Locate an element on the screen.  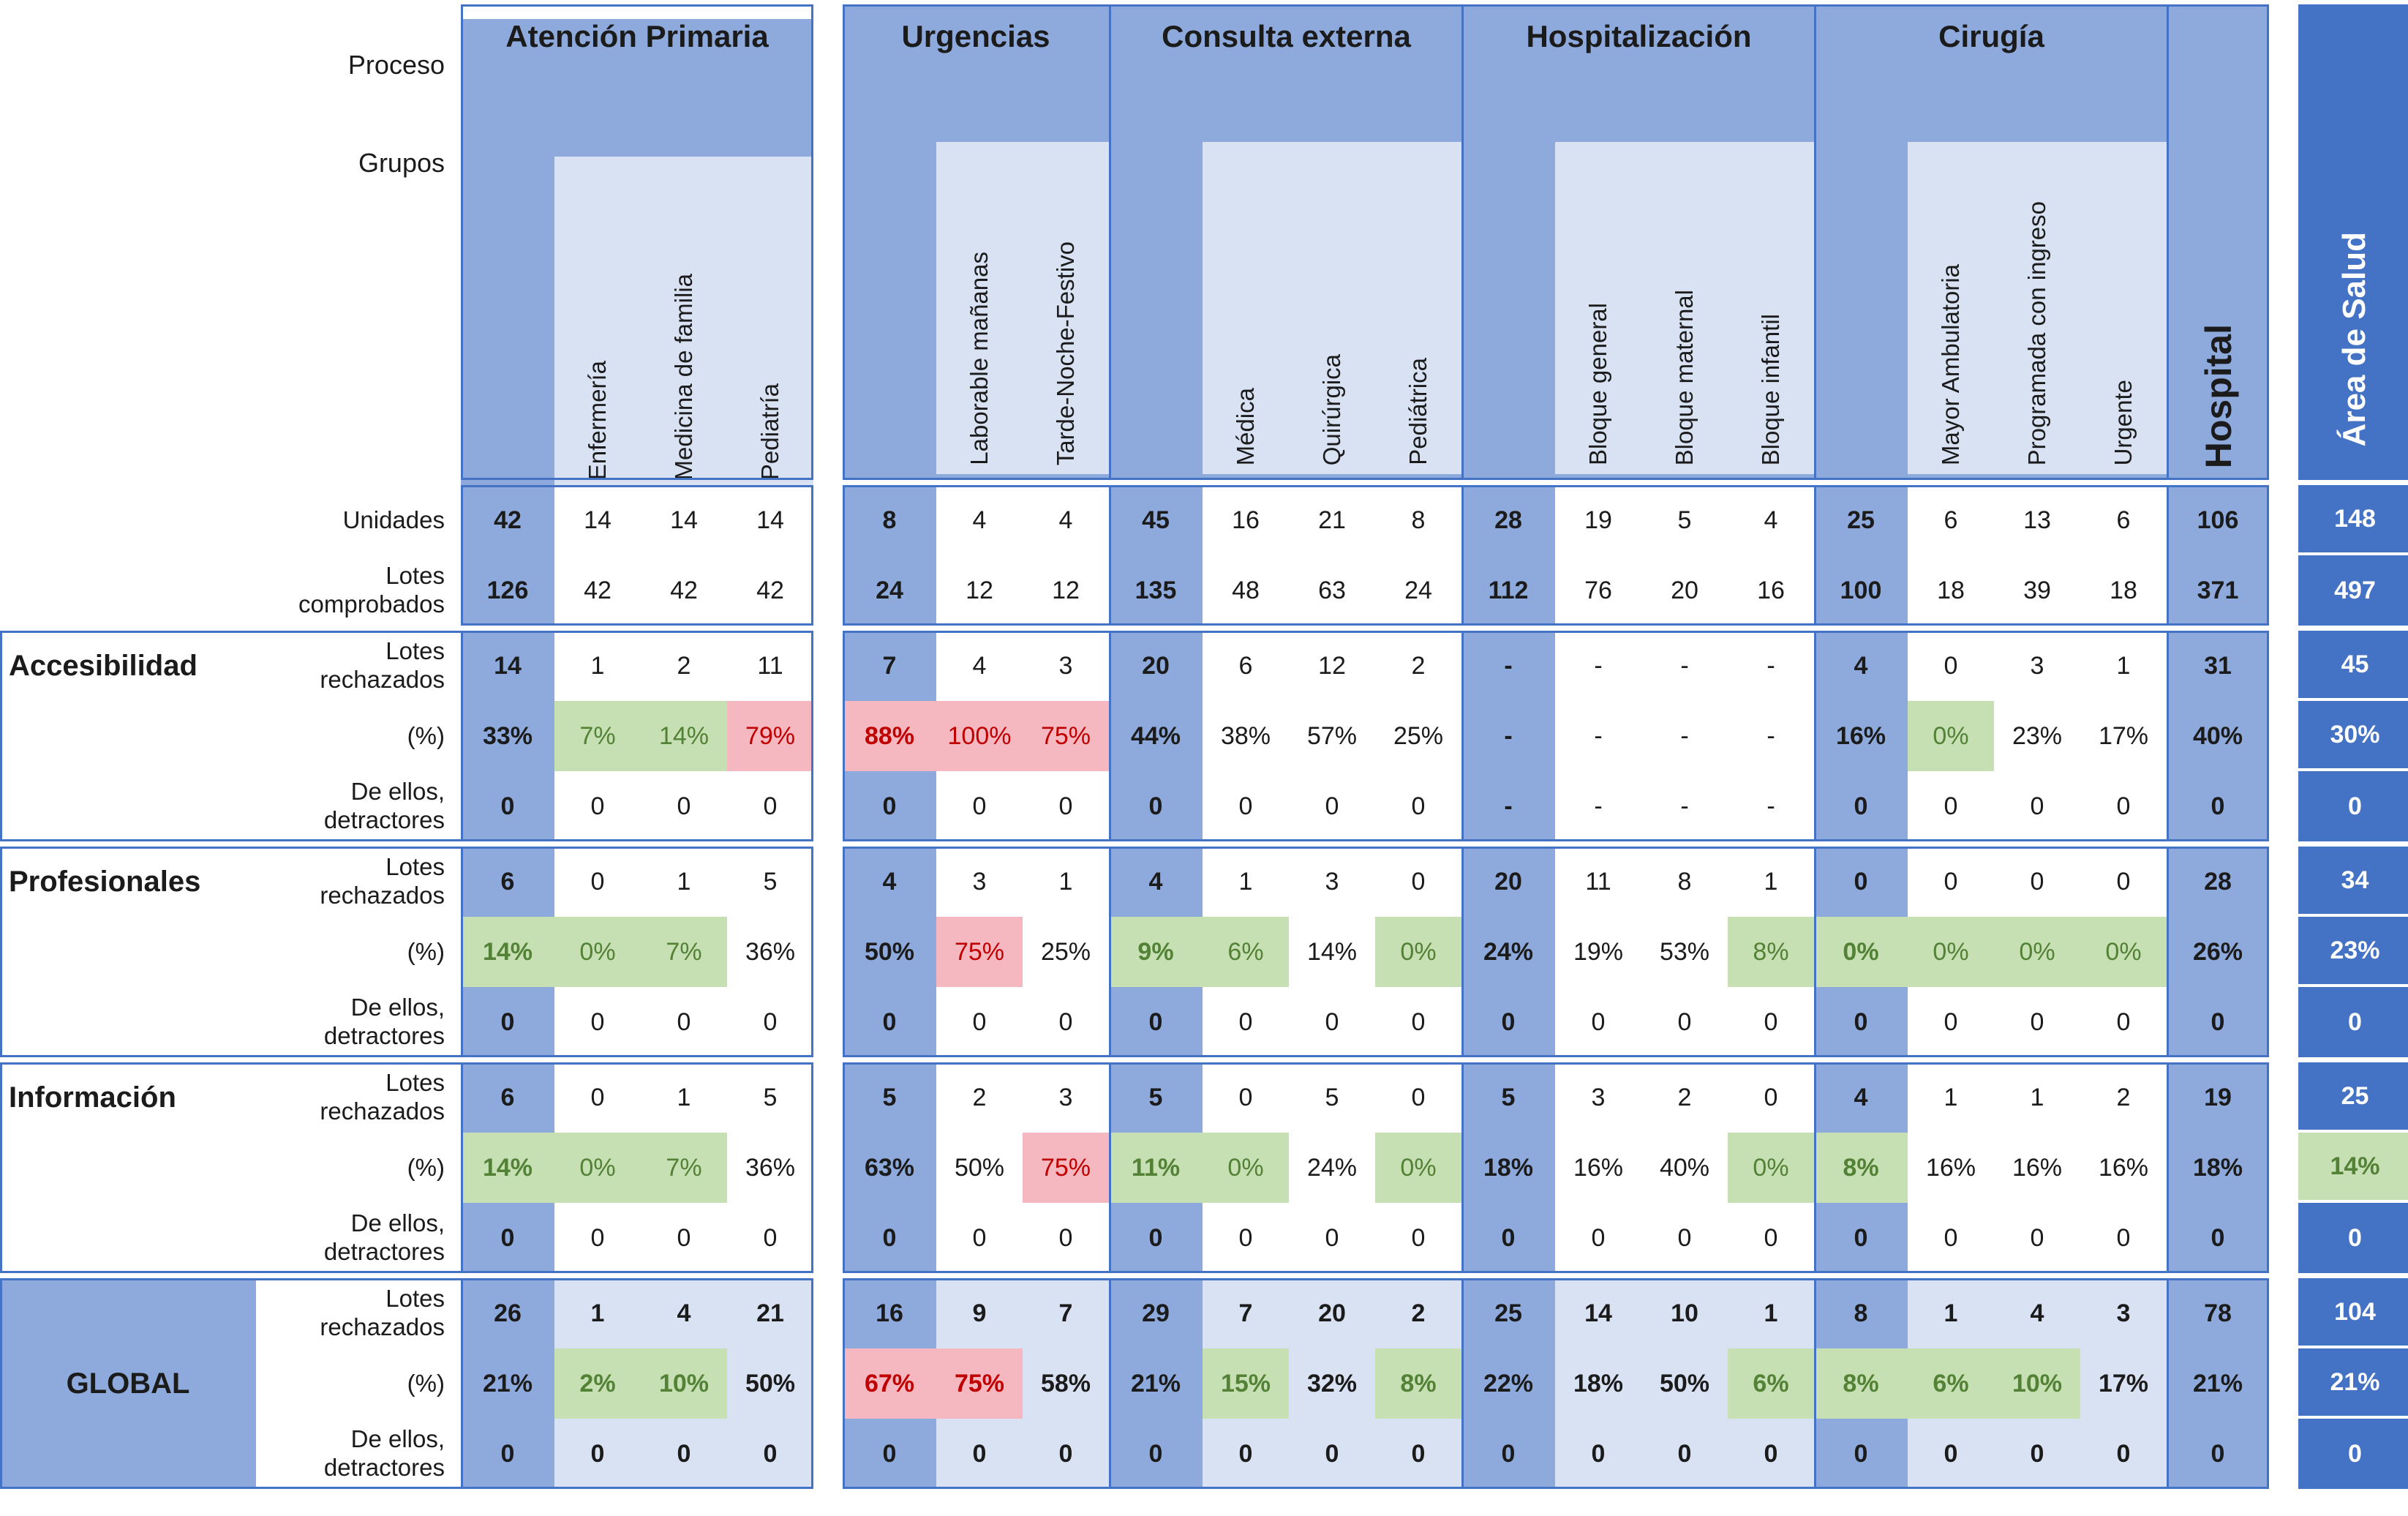
value-cell: 16 is located at coordinates (1771, 590).